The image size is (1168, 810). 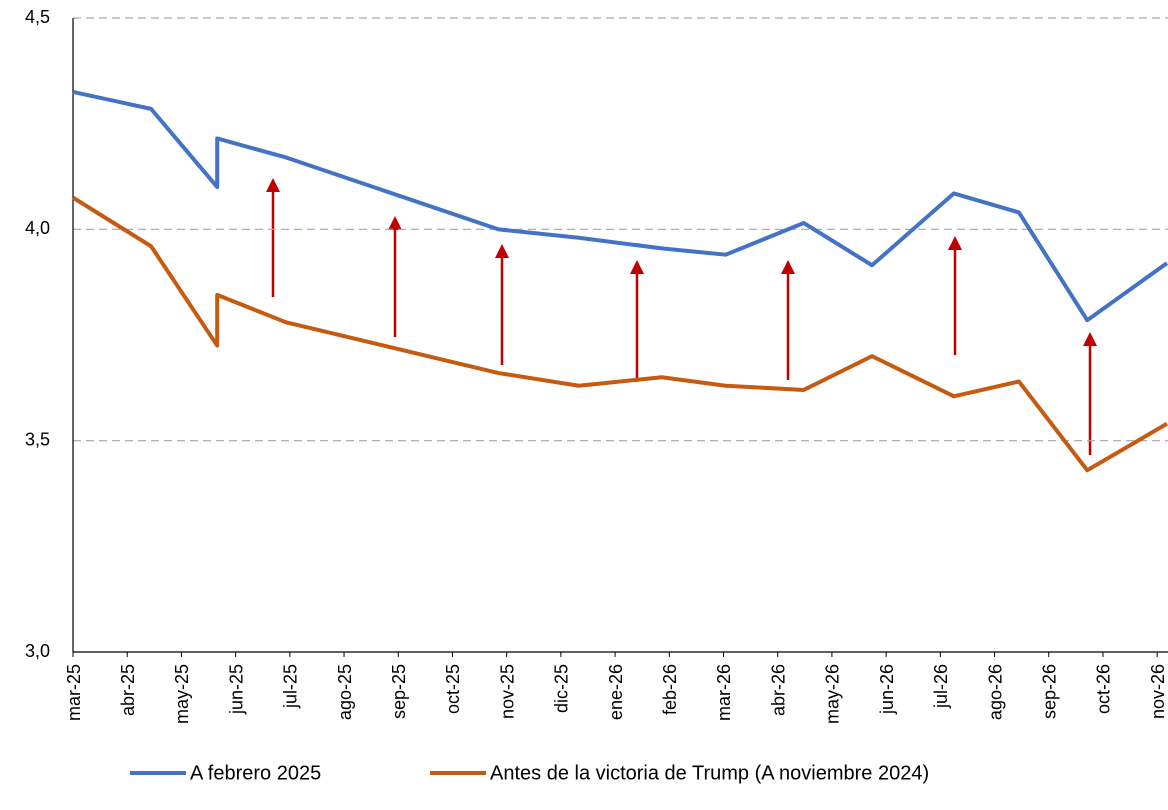 What do you see at coordinates (670, 689) in the screenshot?
I see `x-tick-label: feb-26` at bounding box center [670, 689].